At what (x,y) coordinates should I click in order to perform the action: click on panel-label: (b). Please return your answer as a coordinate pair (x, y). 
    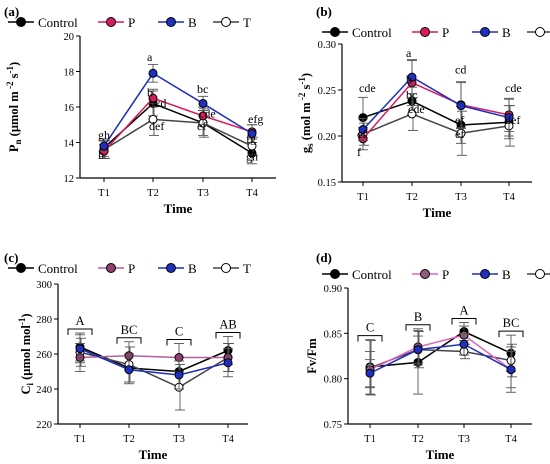
    Looking at the image, I should click on (324, 11).